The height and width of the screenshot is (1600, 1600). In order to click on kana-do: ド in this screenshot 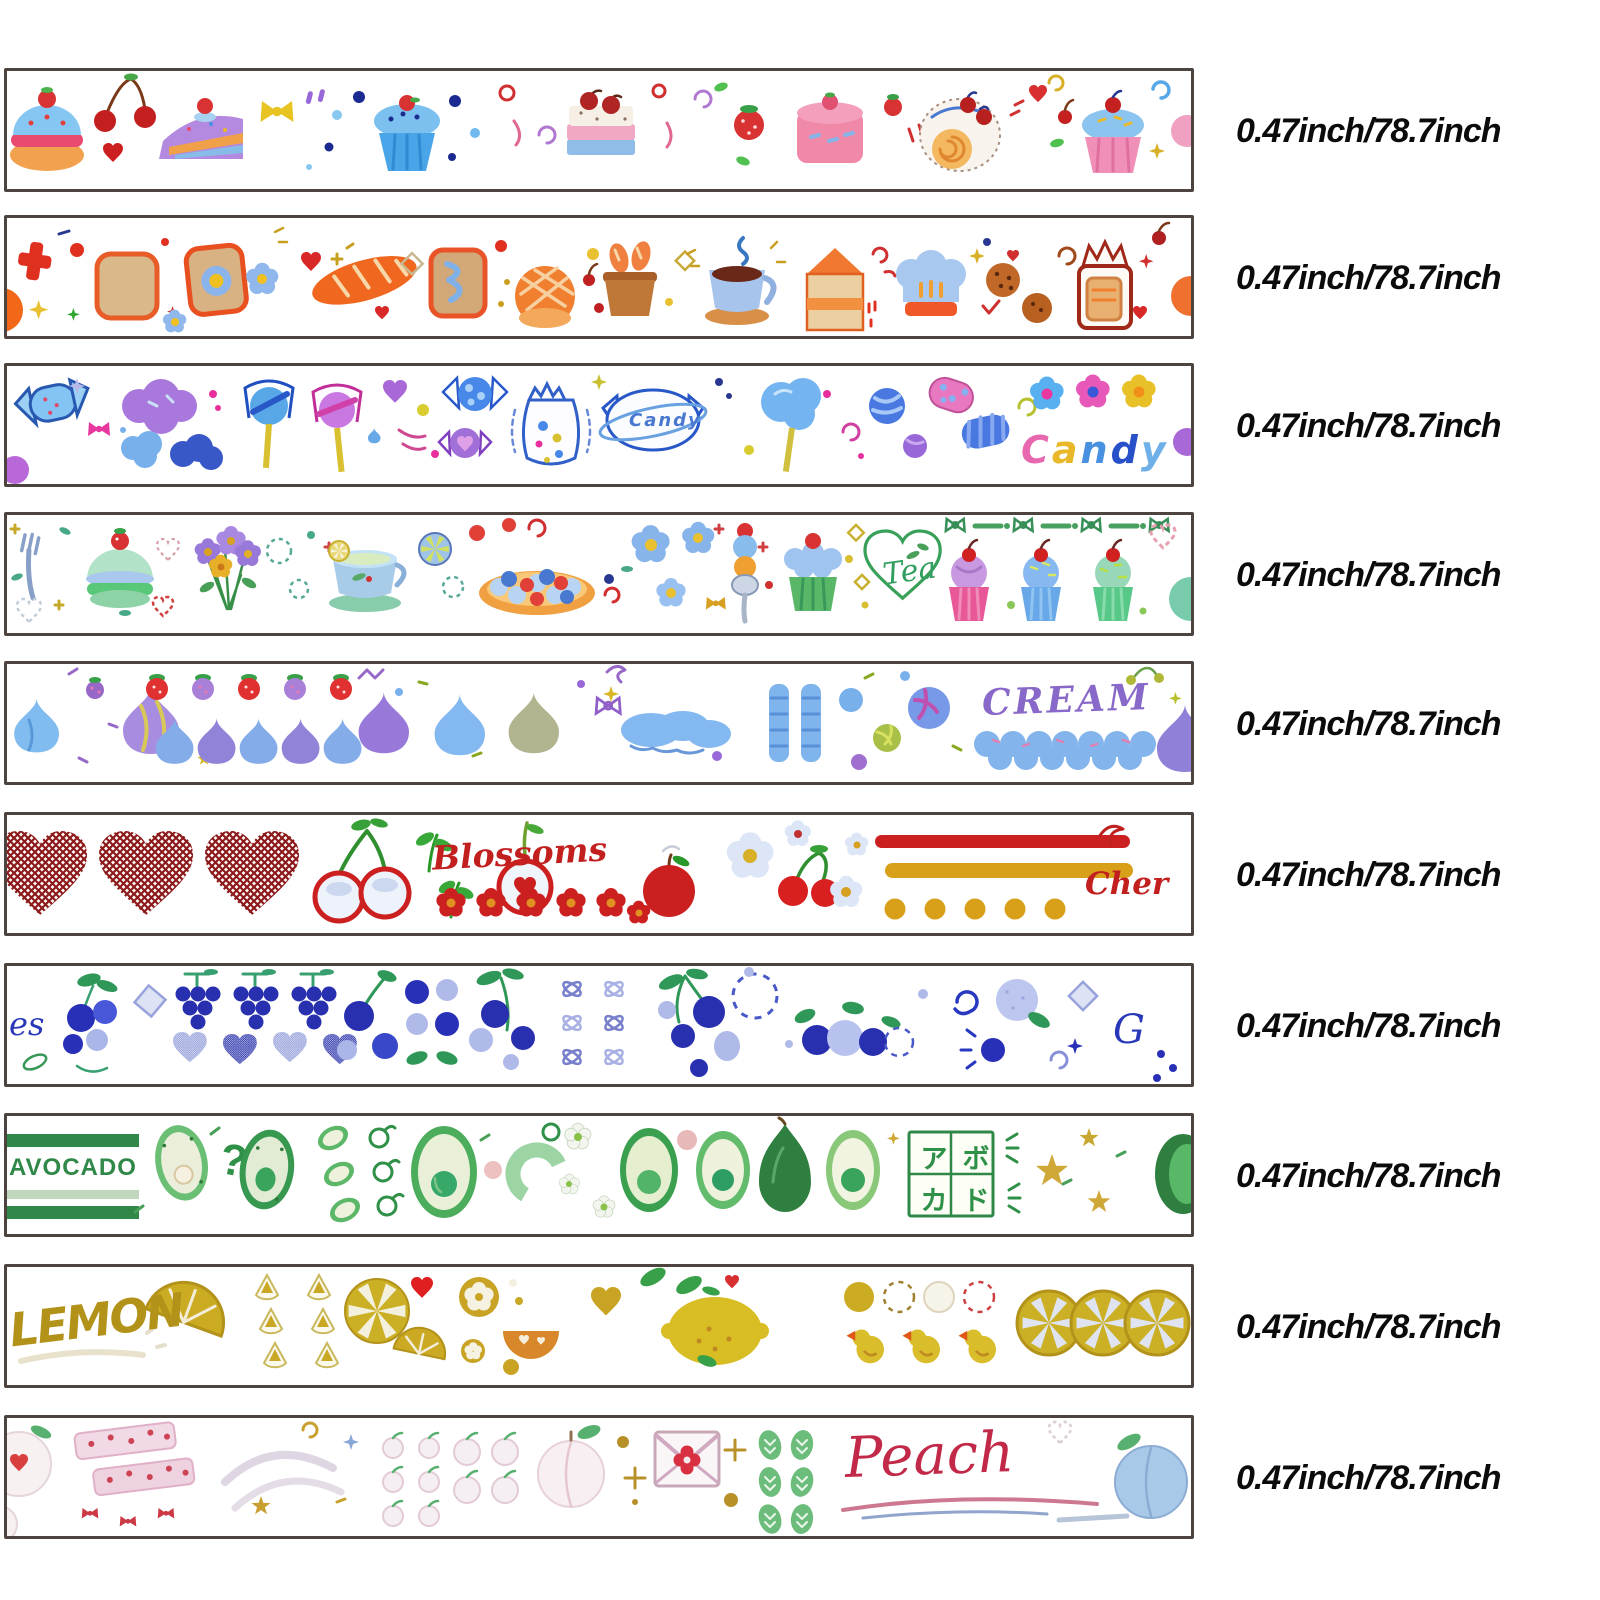, I will do `click(976, 1200)`.